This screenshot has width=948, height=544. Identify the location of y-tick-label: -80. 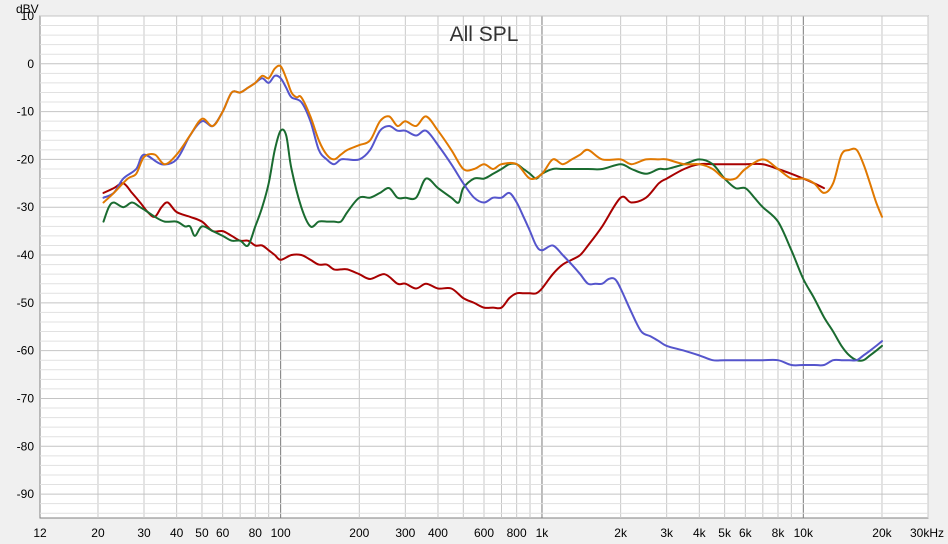
(26, 446).